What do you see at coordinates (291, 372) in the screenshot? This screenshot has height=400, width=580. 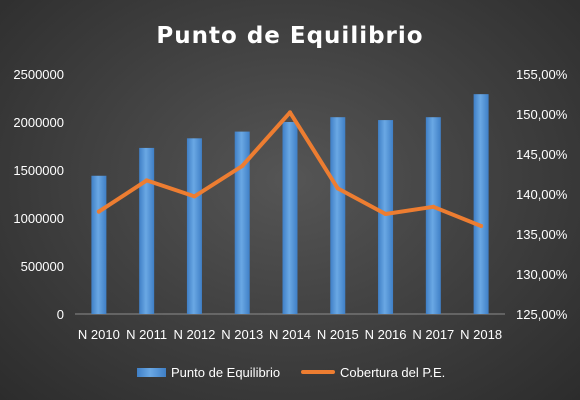 I see `legend: Punto de Equilibrio Cobertura del P.E.` at bounding box center [291, 372].